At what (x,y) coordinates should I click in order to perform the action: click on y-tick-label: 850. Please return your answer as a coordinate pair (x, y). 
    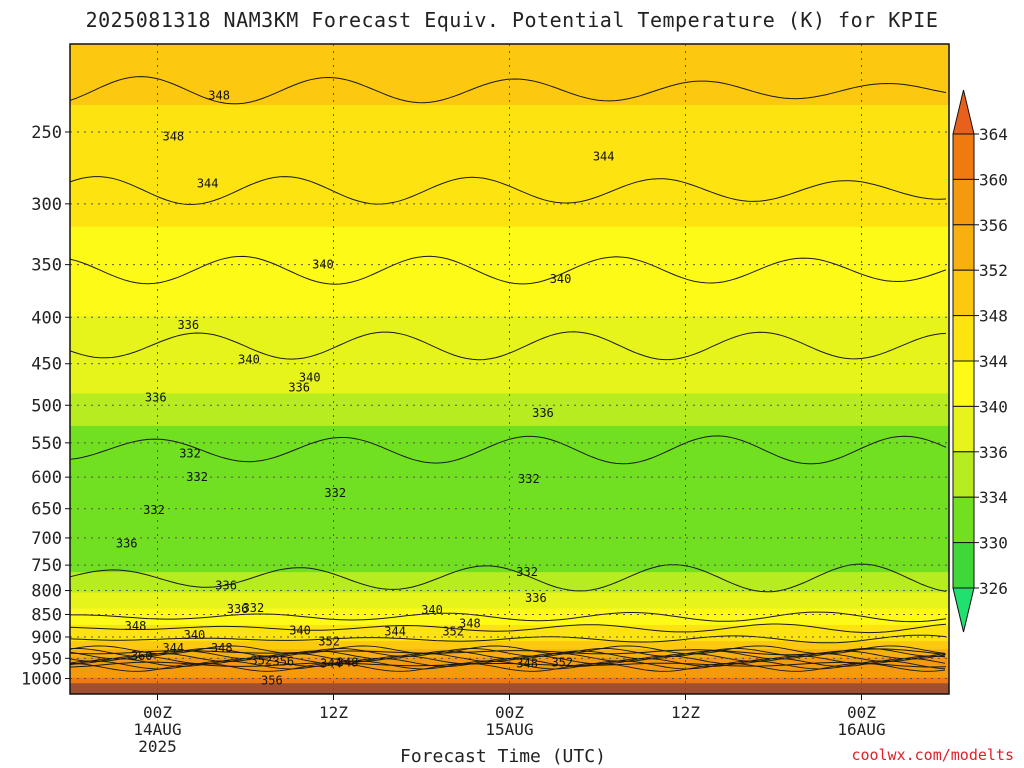
    Looking at the image, I should click on (46, 615).